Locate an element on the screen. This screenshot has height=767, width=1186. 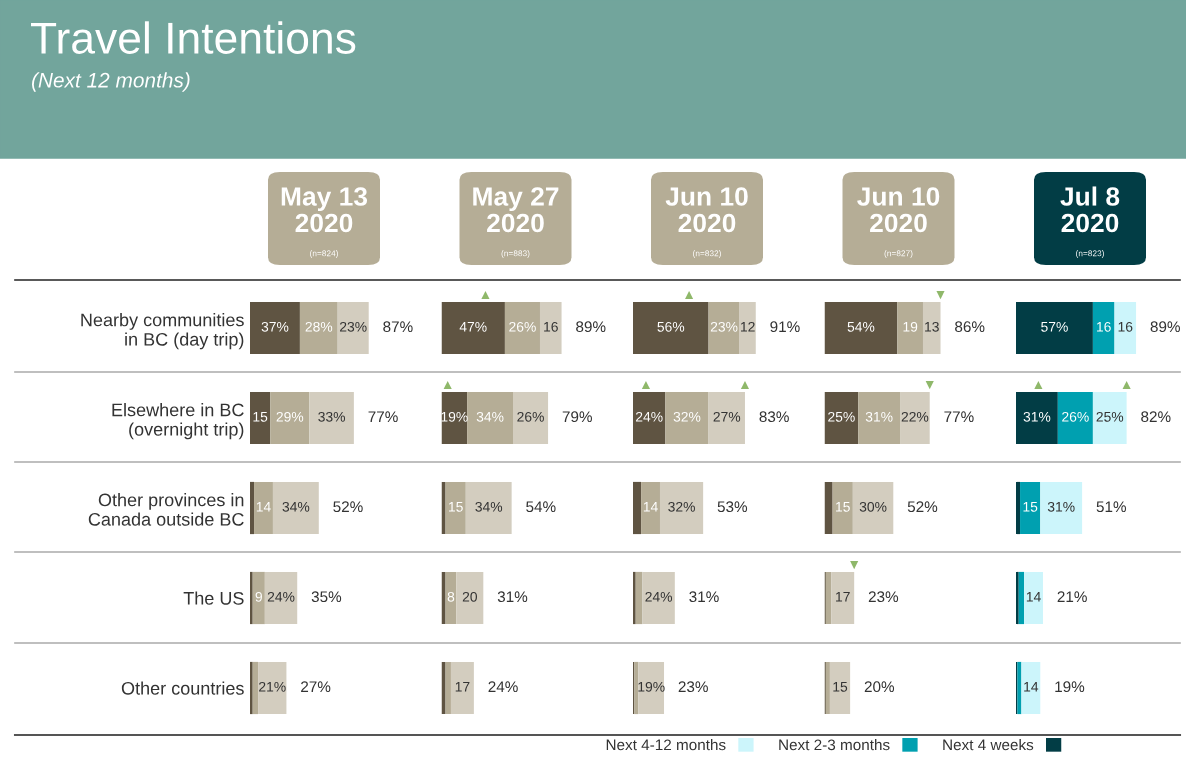
chart-subtitle: (n=883) is located at coordinates (515, 254).